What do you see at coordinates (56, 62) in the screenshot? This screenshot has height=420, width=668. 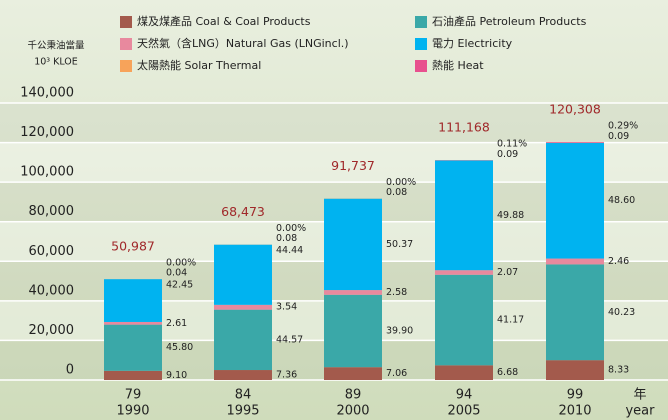 I see `y-axis-label: 10³ KLOE` at bounding box center [56, 62].